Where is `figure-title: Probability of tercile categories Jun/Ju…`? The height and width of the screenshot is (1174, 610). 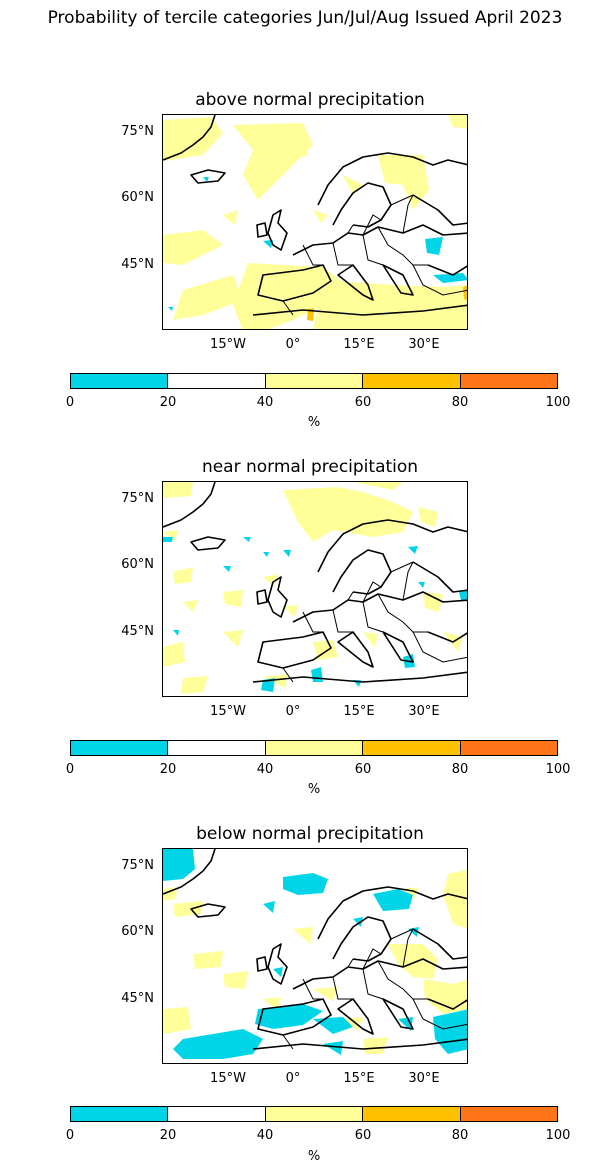
figure-title: Probability of tercile categories Jun/Ju… is located at coordinates (305, 18).